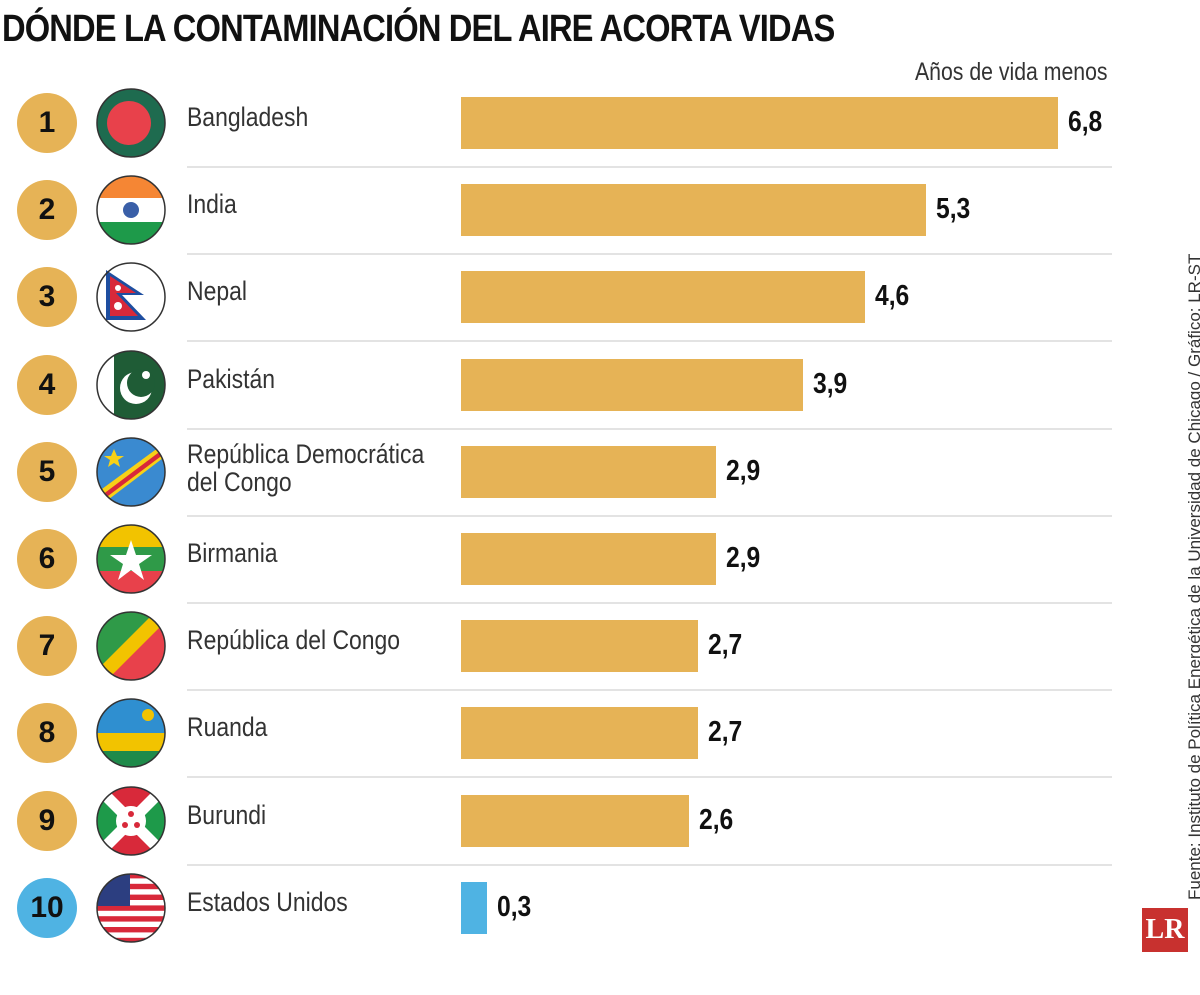  Describe the element at coordinates (47, 733) in the screenshot. I see `rank-badge: 8` at that location.